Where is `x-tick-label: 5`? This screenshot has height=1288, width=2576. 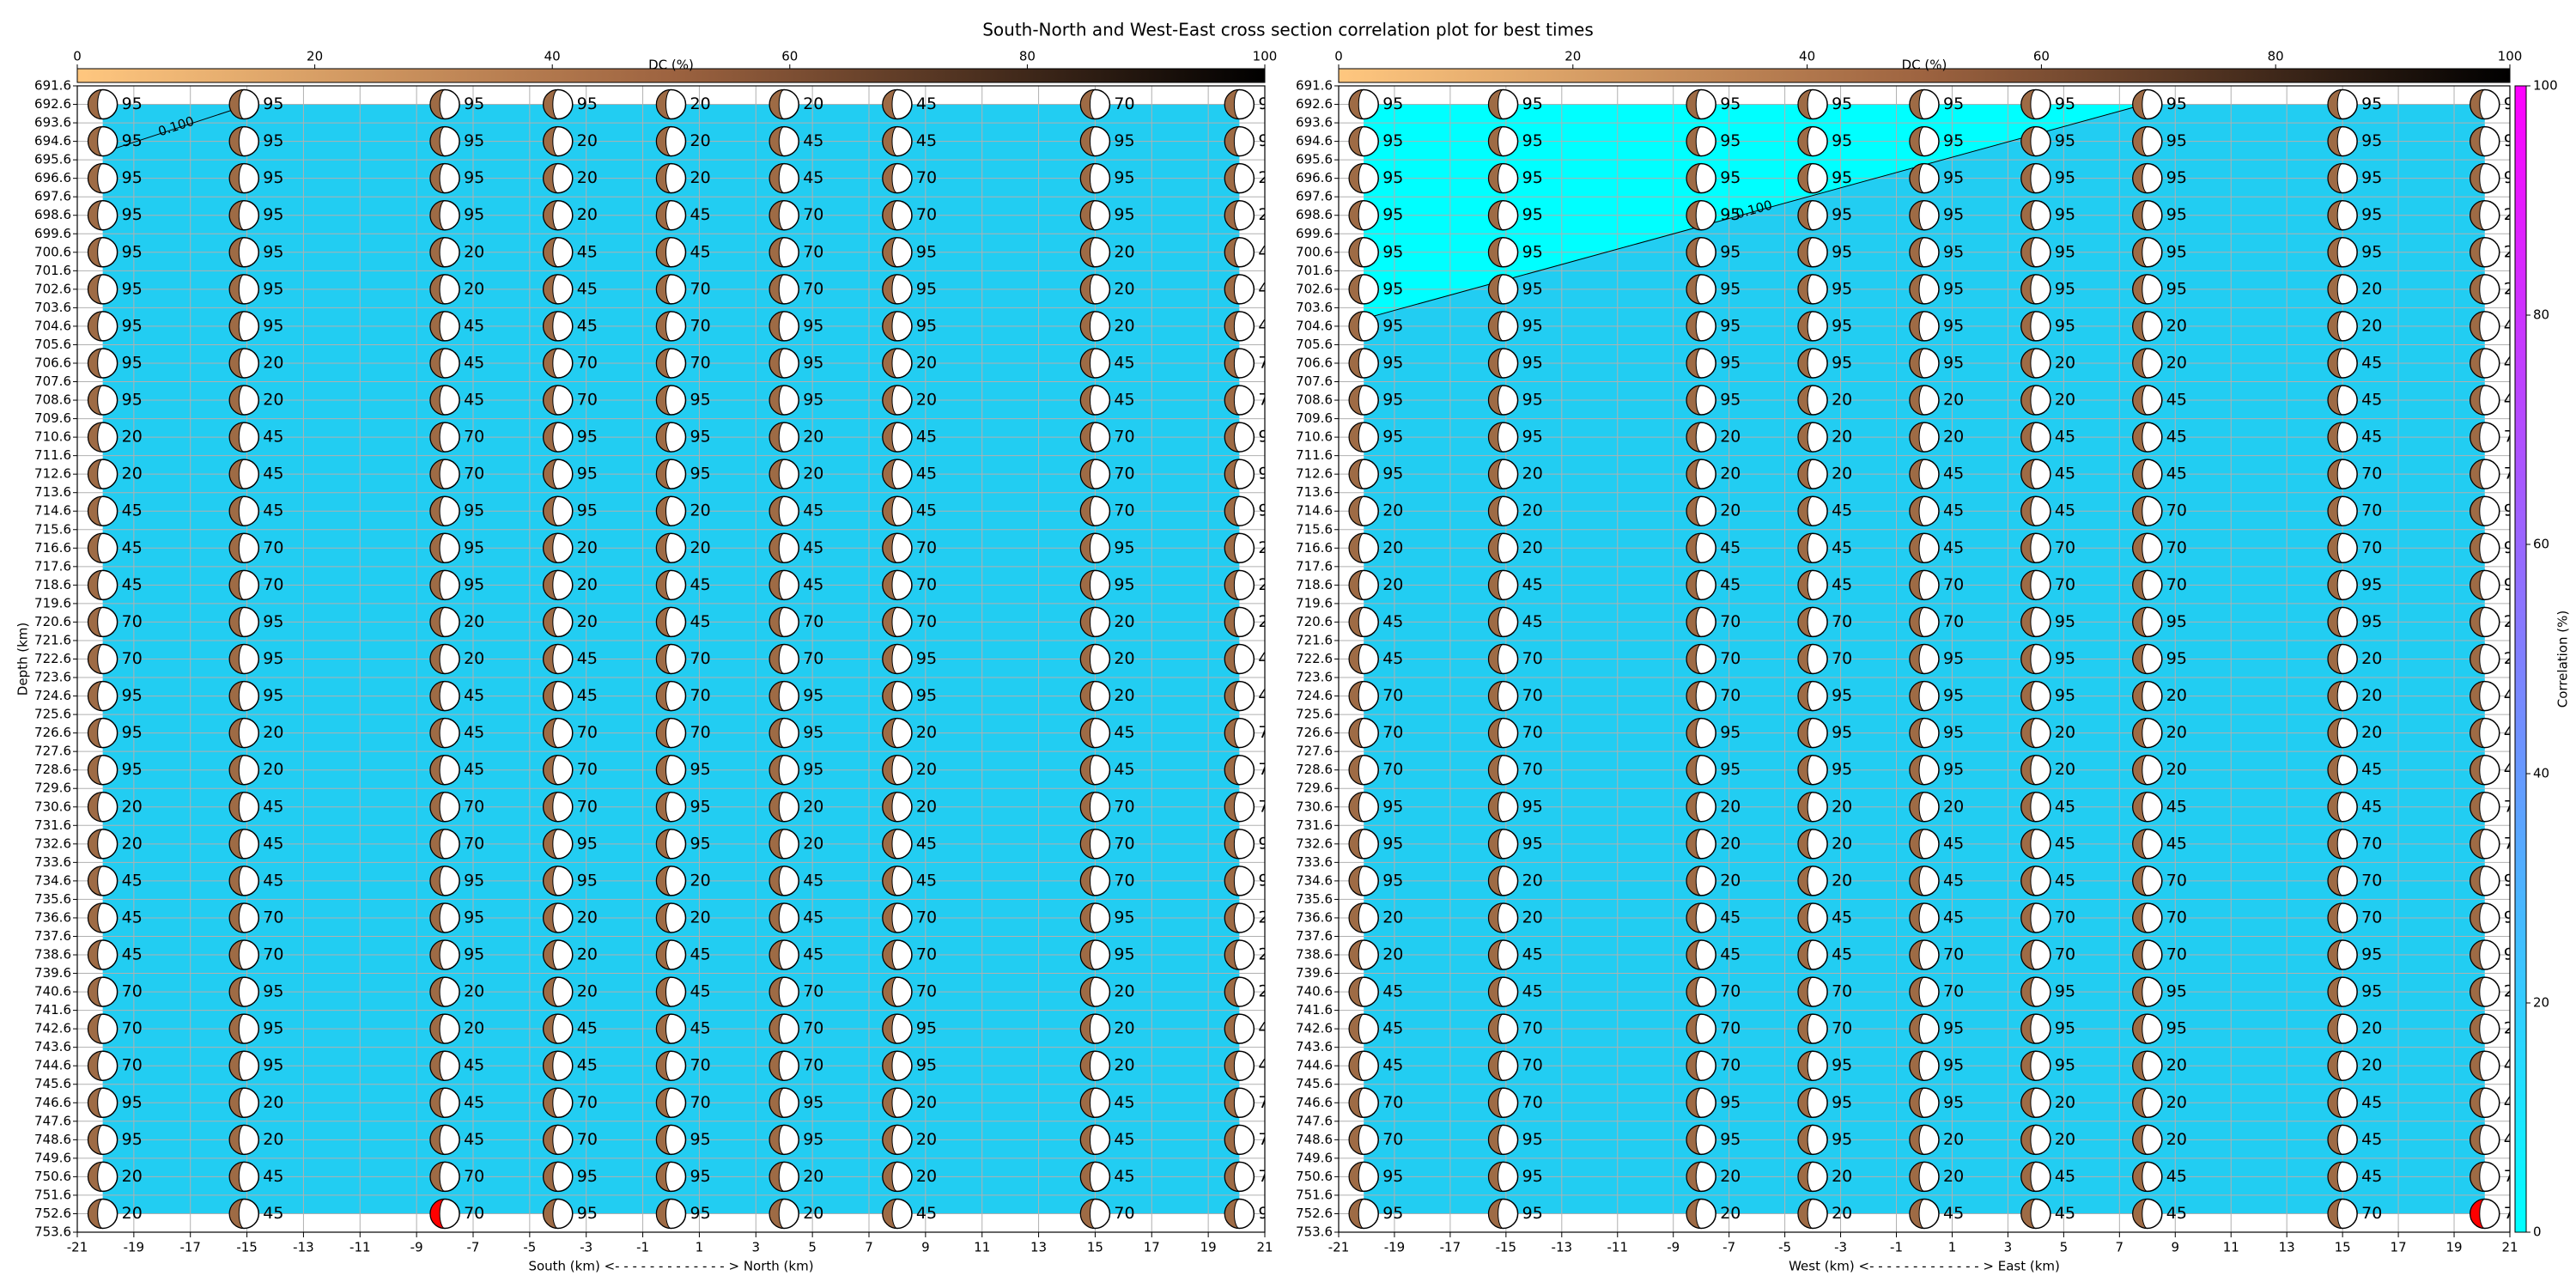
x-tick-label: 5 is located at coordinates (812, 1247).